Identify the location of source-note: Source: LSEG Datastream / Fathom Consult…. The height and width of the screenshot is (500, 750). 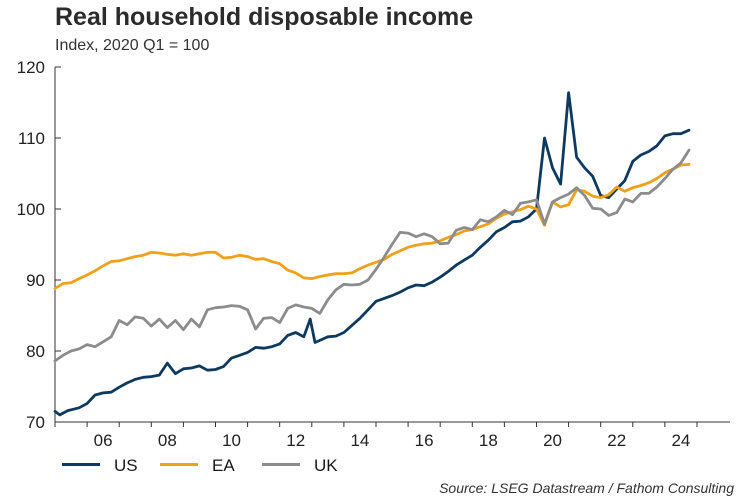
(586, 488).